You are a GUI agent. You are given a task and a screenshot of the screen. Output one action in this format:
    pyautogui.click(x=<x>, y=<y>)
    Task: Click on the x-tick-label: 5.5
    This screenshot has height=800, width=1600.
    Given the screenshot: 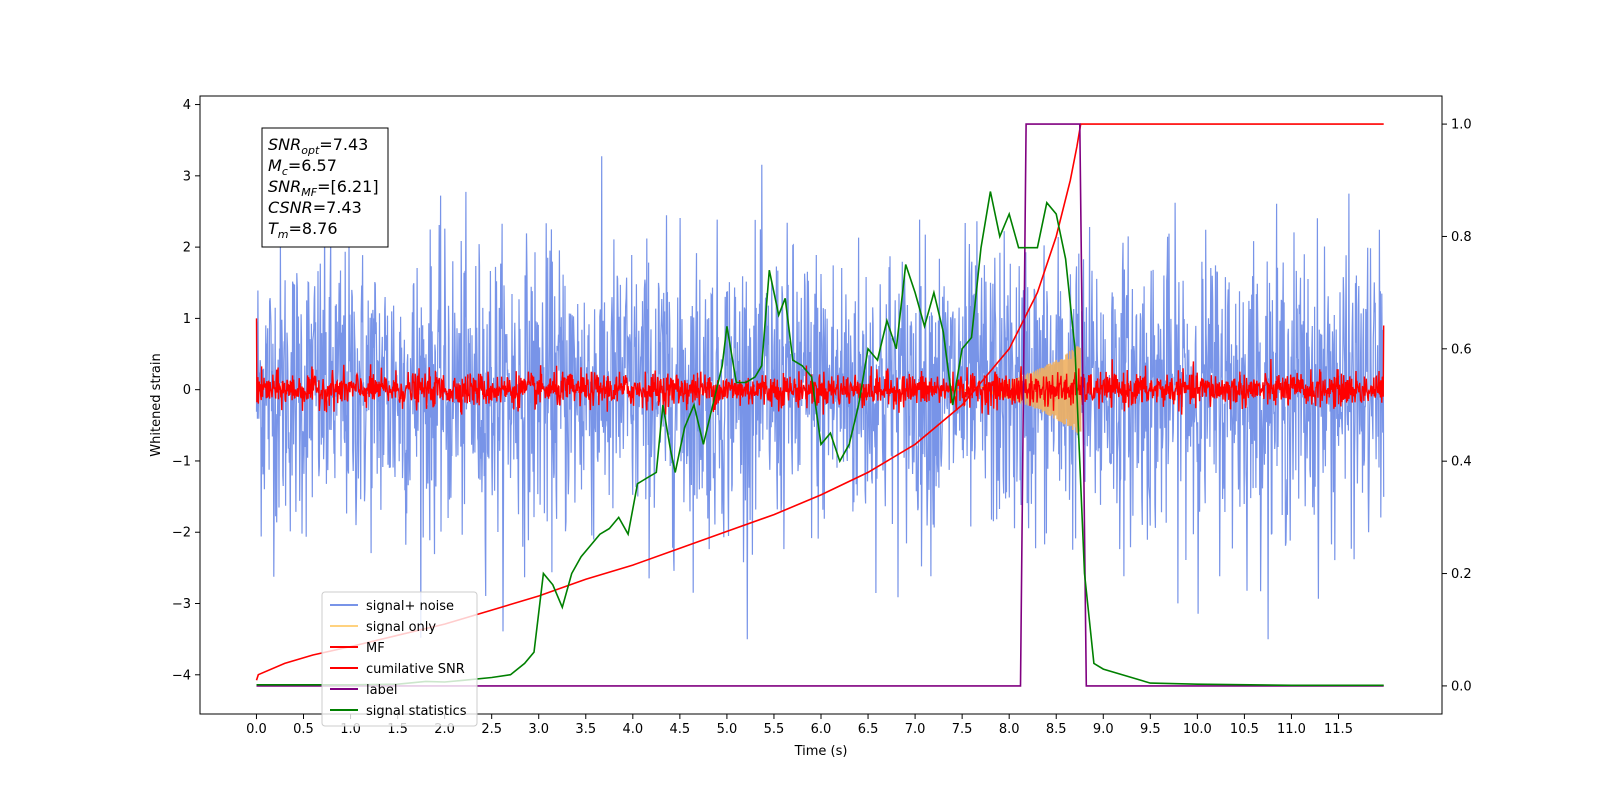 What is the action you would take?
    pyautogui.click(x=774, y=729)
    